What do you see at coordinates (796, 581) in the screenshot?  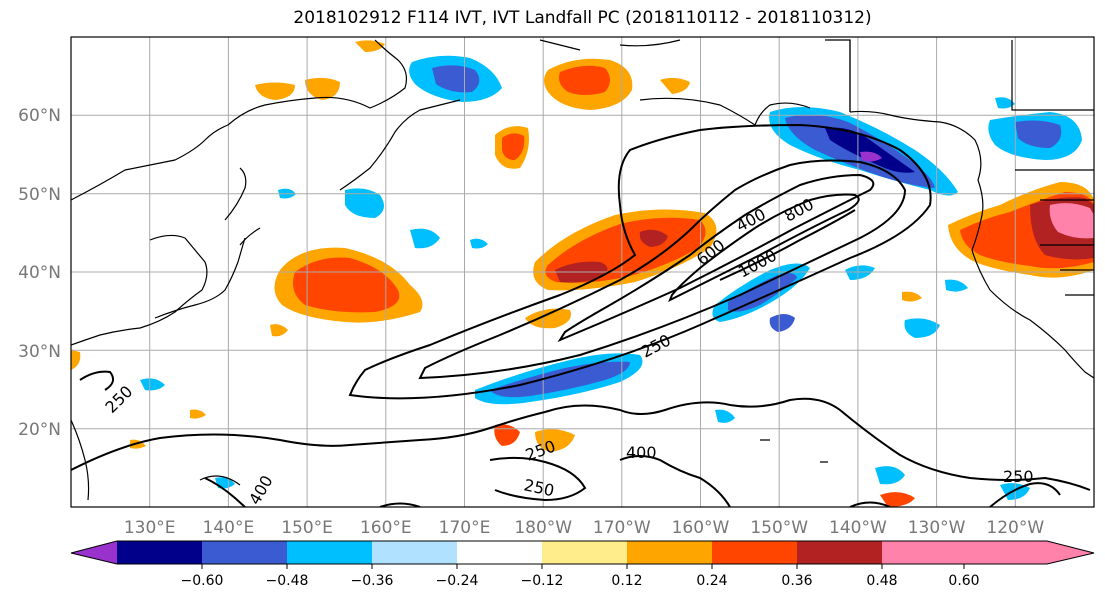 I see `colorbar-tick-label: 0.36` at bounding box center [796, 581].